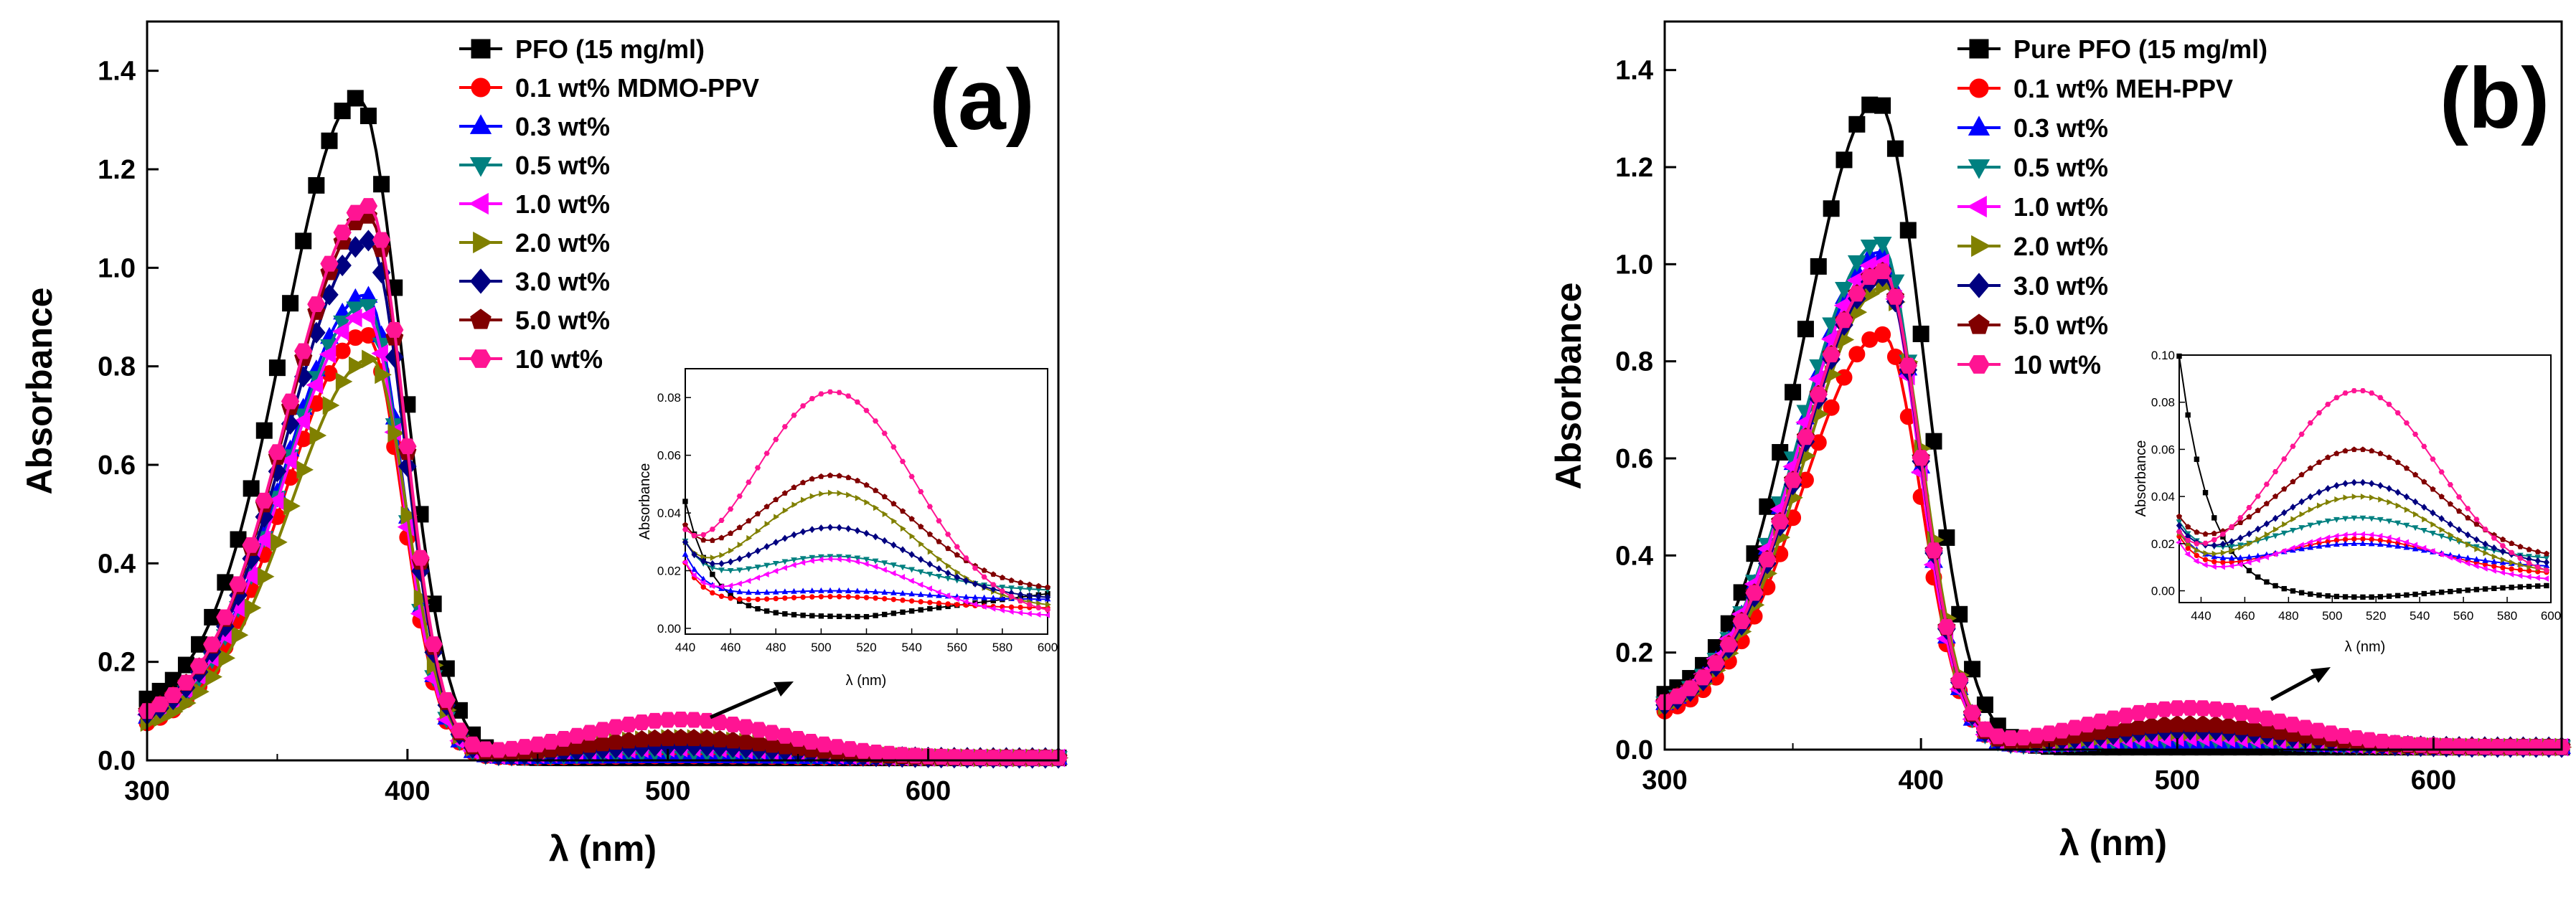 Image resolution: width=2576 pixels, height=906 pixels. What do you see at coordinates (2060, 207) in the screenshot?
I see `legend-label: 1.0 wt%` at bounding box center [2060, 207].